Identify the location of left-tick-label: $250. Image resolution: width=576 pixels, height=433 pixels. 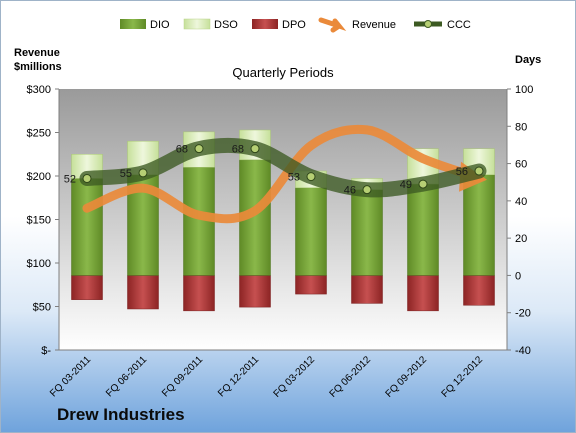
(39, 134).